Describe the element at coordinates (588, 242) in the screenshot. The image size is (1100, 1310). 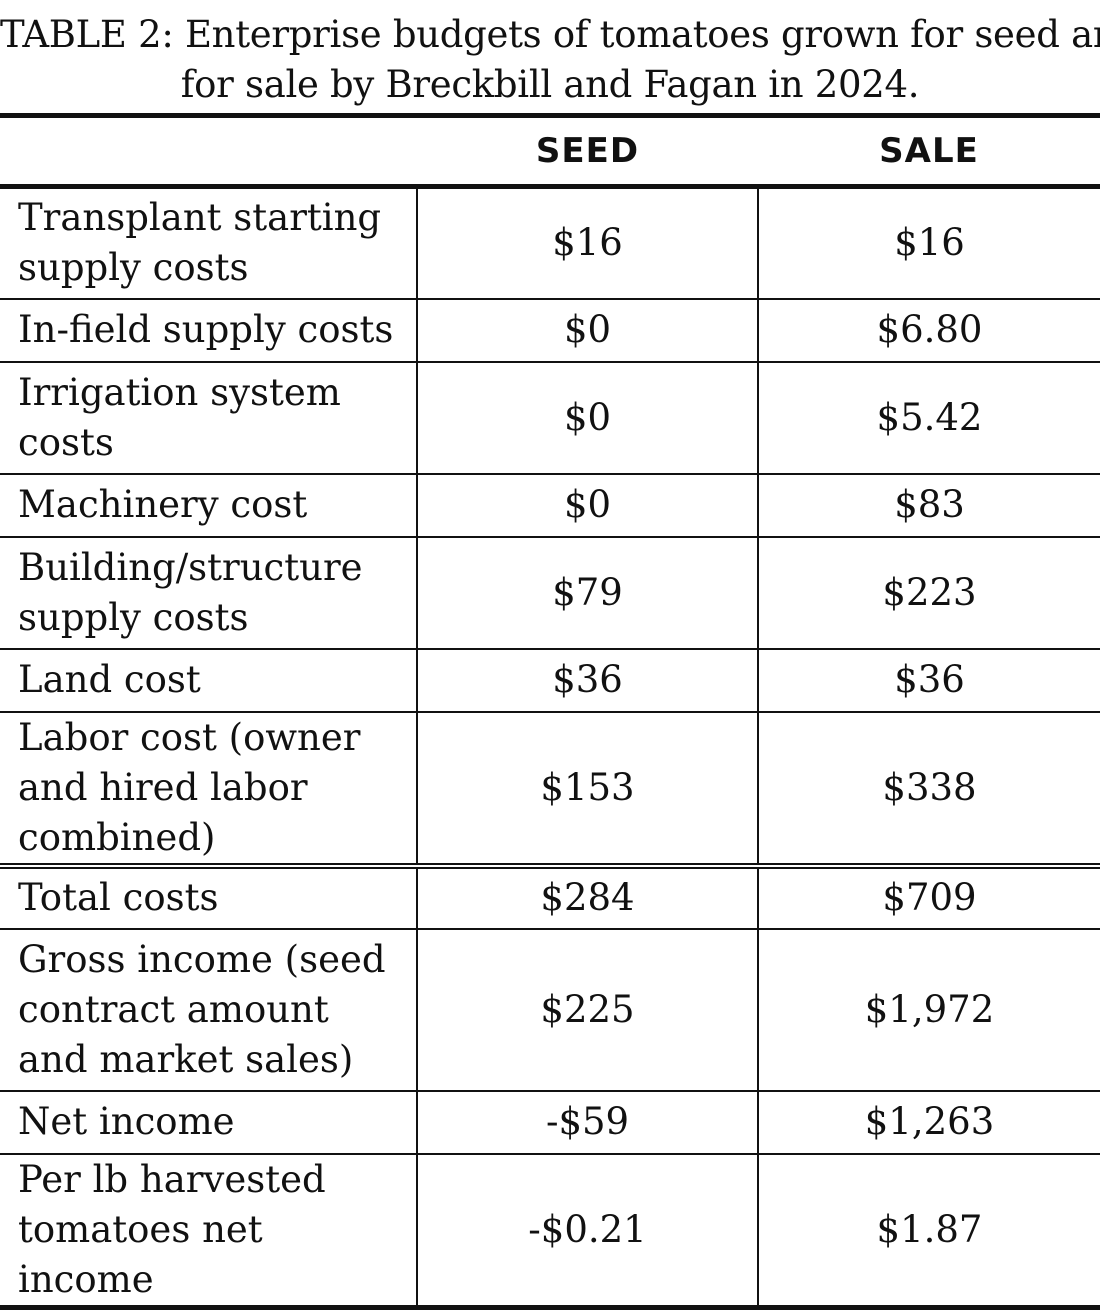
I see `seed-value: $16` at that location.